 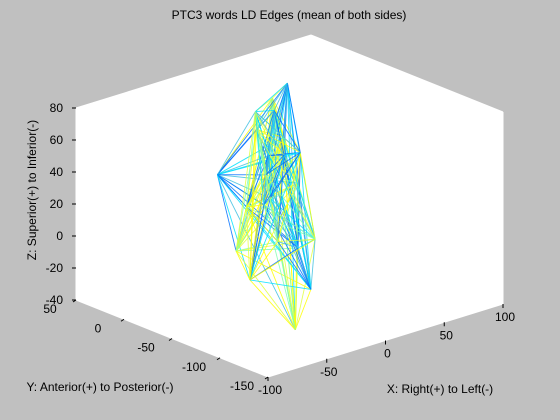 What do you see at coordinates (505, 317) in the screenshot?
I see `tick-label: 100` at bounding box center [505, 317].